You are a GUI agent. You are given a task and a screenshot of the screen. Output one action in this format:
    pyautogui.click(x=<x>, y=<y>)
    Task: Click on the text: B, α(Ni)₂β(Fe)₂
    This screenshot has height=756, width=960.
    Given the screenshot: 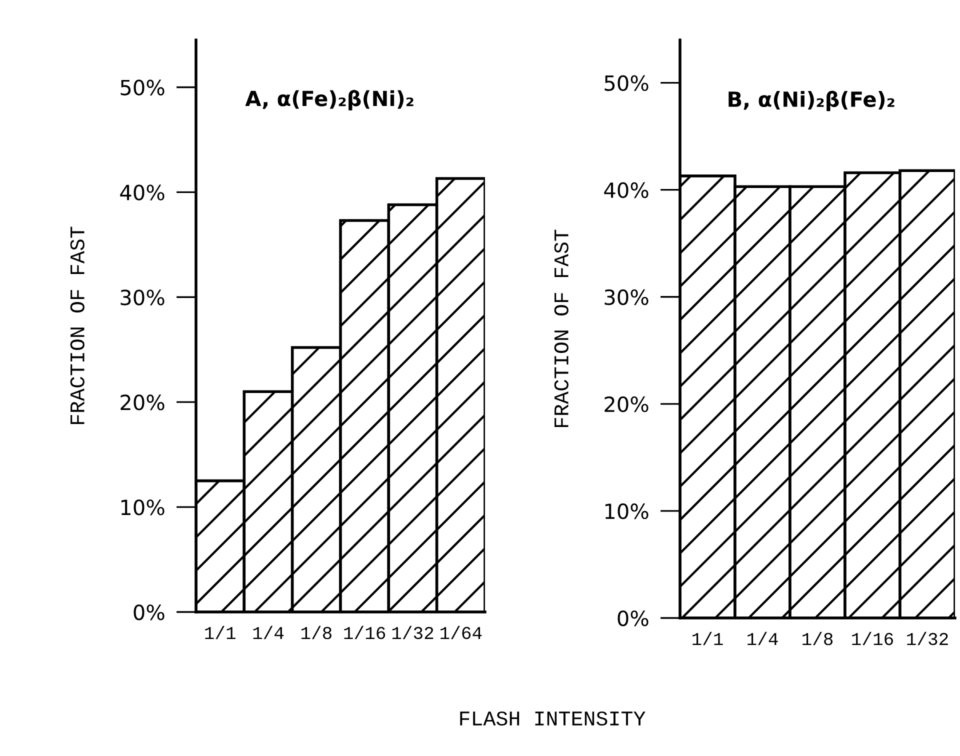 What is the action you would take?
    pyautogui.click(x=811, y=101)
    